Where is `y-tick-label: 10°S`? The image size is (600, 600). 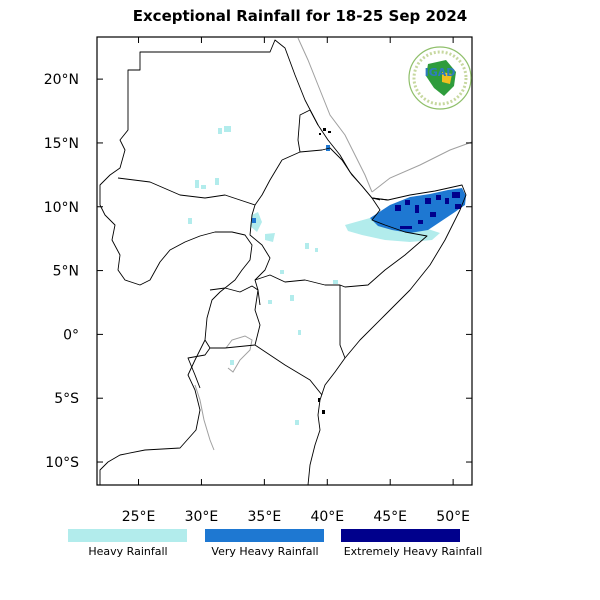
y-tick-label: 10°S is located at coordinates (62, 463).